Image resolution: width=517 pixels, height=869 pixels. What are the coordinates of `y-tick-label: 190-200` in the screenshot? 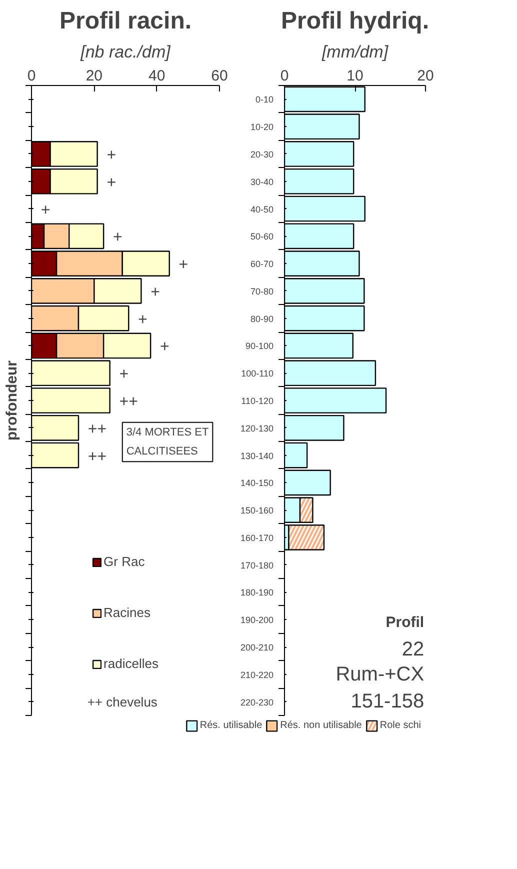 It's located at (257, 620).